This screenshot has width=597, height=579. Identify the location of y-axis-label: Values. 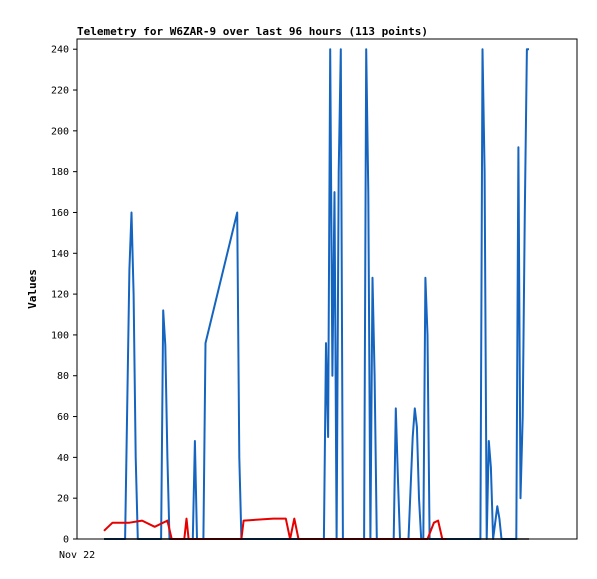
(32, 289).